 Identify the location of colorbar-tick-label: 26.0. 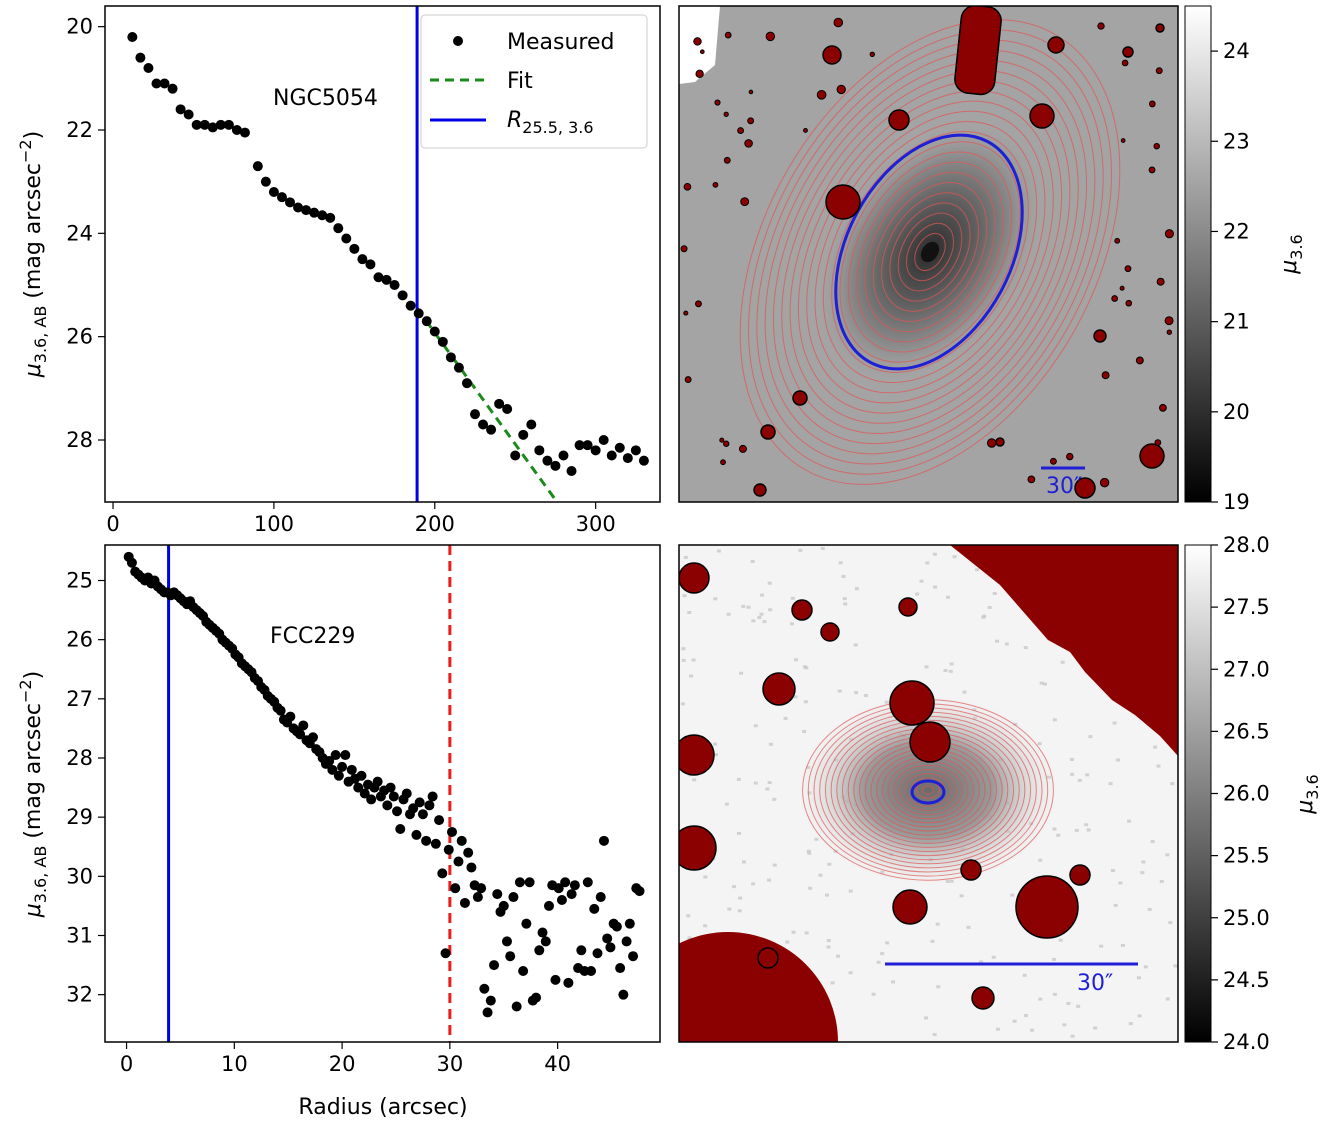
(1246, 794).